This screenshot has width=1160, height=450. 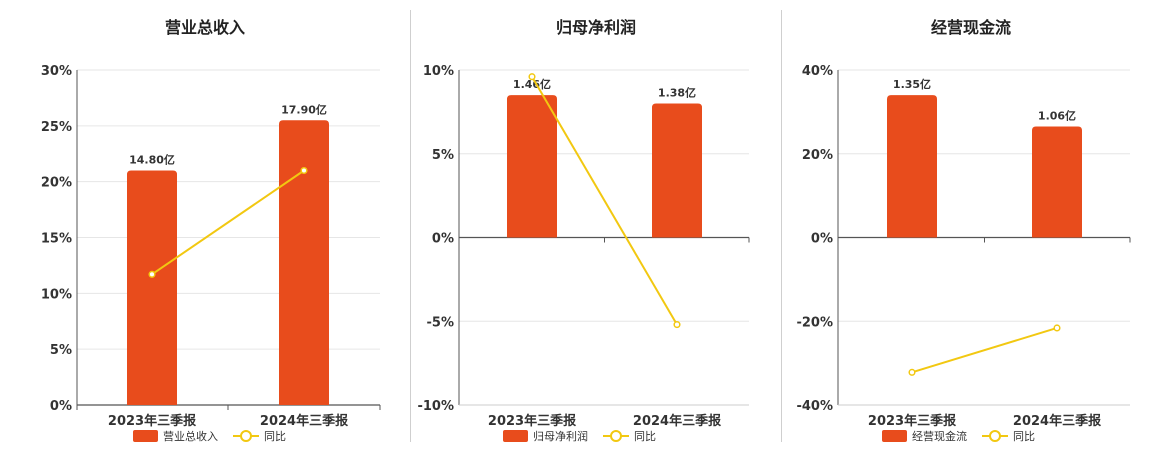 What do you see at coordinates (814, 406) in the screenshot?
I see `y-tick-label: -40%` at bounding box center [814, 406].